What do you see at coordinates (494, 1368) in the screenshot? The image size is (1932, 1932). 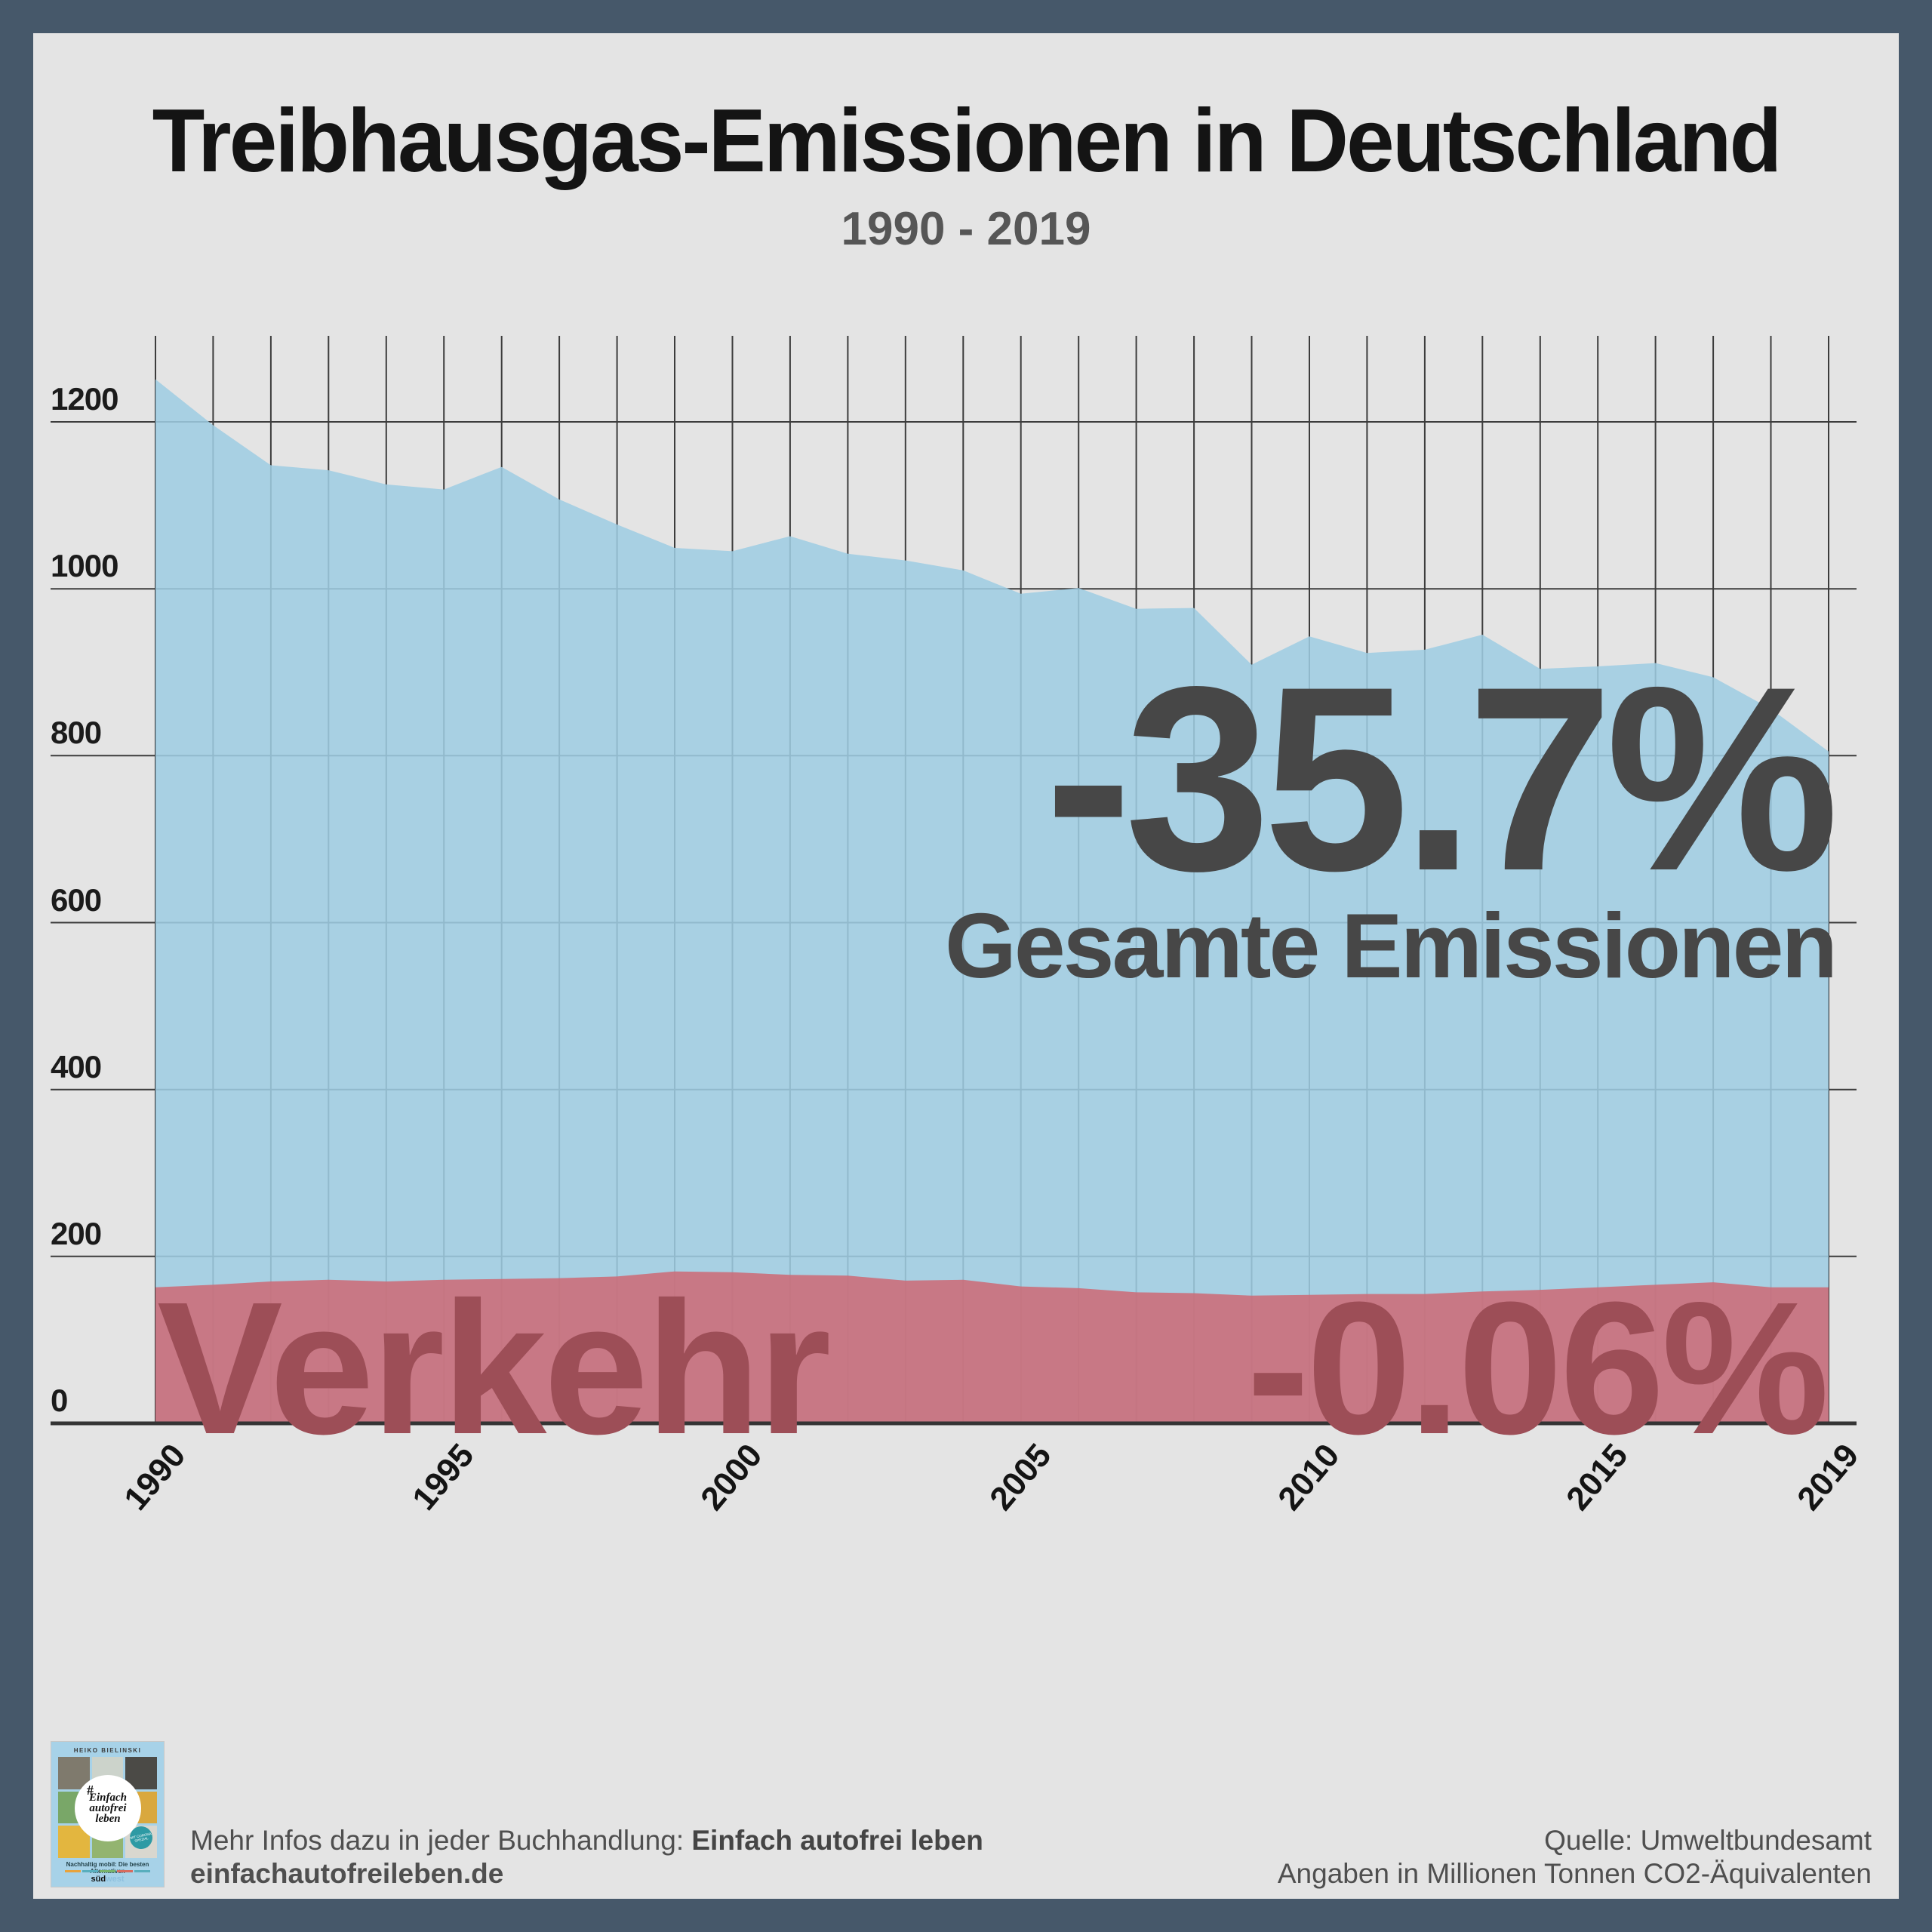 I see `transport-label: Verkehr` at bounding box center [494, 1368].